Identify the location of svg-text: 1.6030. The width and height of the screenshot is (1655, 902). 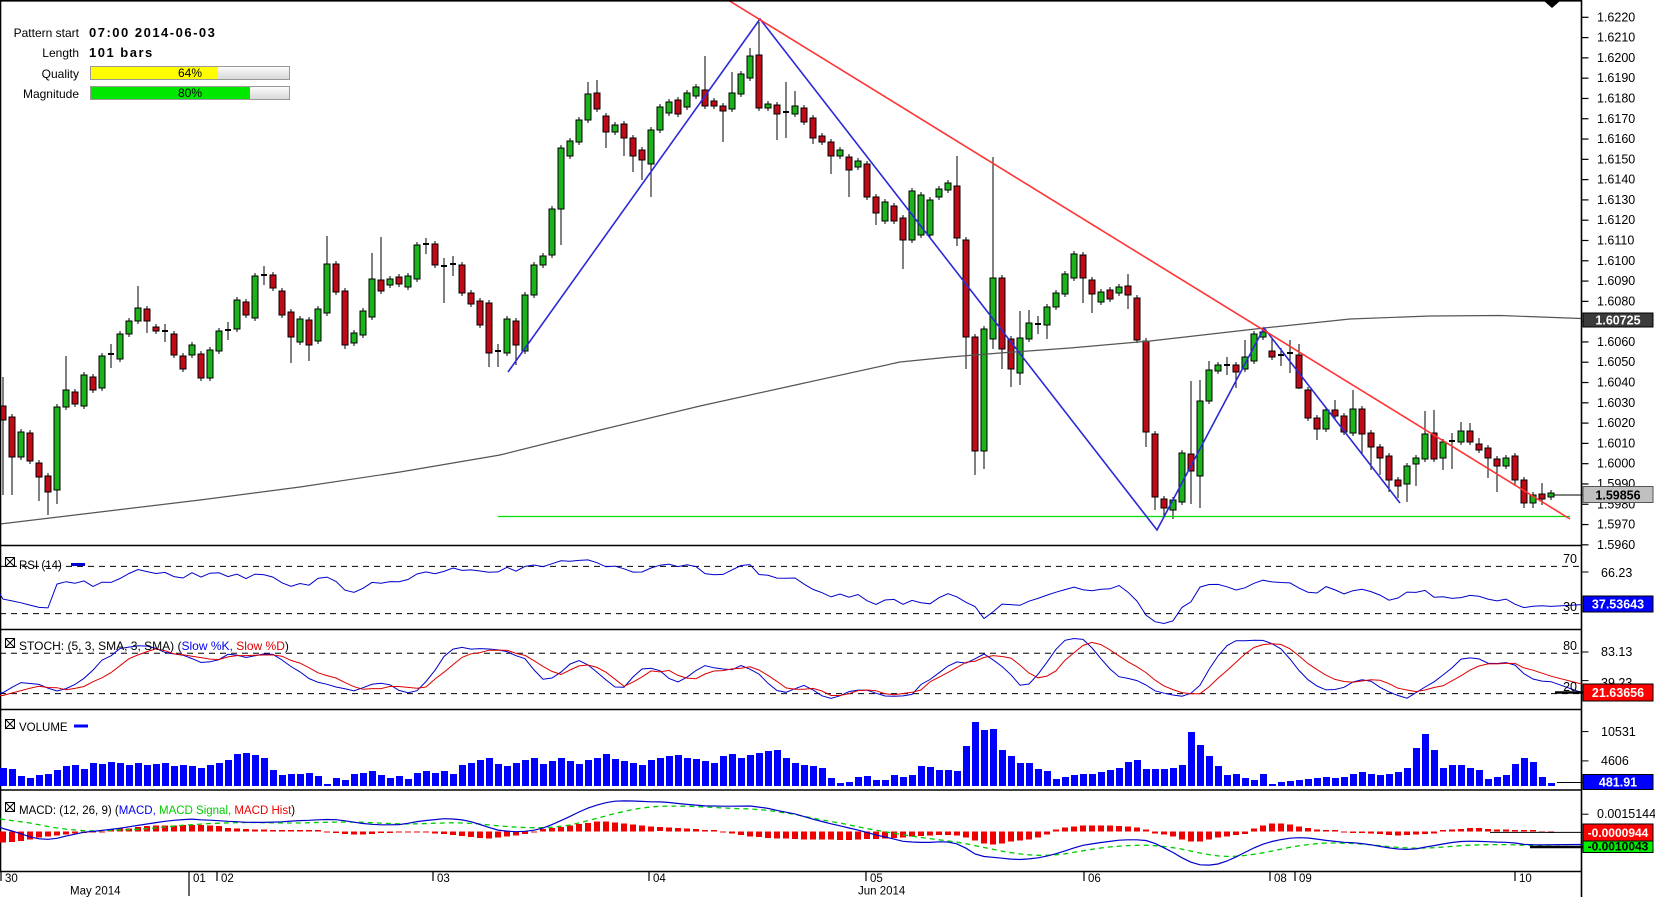
(1616, 403).